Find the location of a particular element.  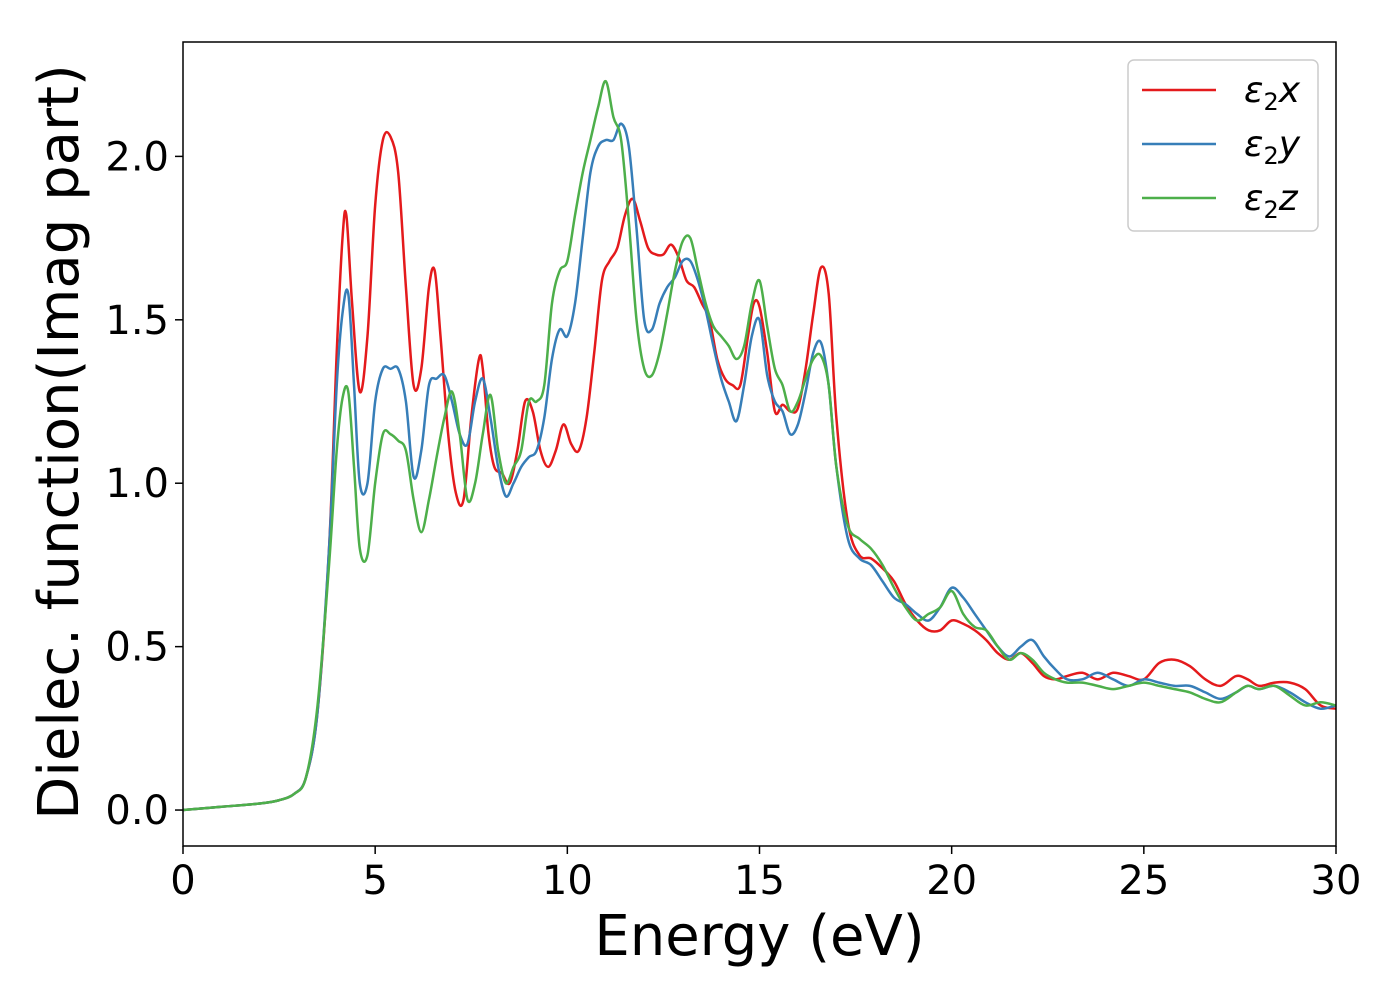

y-tick-label: 1.0 is located at coordinates (137, 484).